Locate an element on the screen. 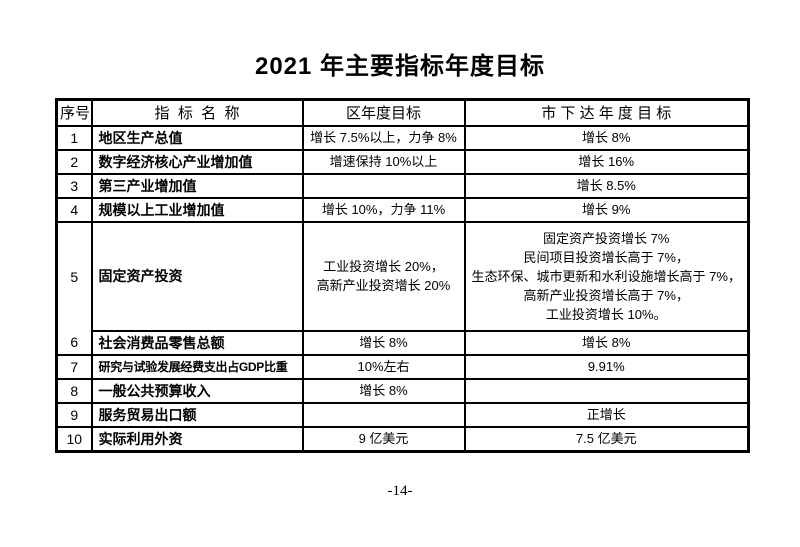 This screenshot has width=800, height=547. table-row: 2 数字经济核心产业增加值 增速保持 10%以上 增长 16% is located at coordinates (402, 161).